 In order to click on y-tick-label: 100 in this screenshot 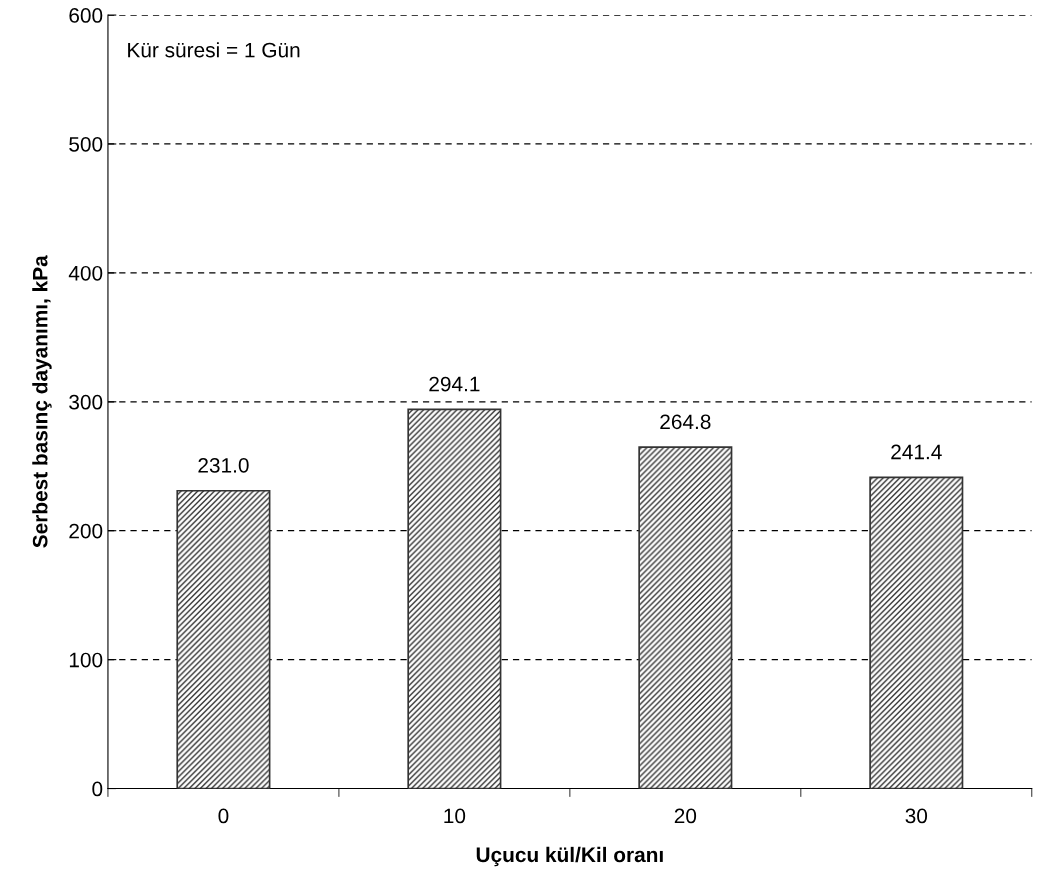, I will do `click(86, 660)`.